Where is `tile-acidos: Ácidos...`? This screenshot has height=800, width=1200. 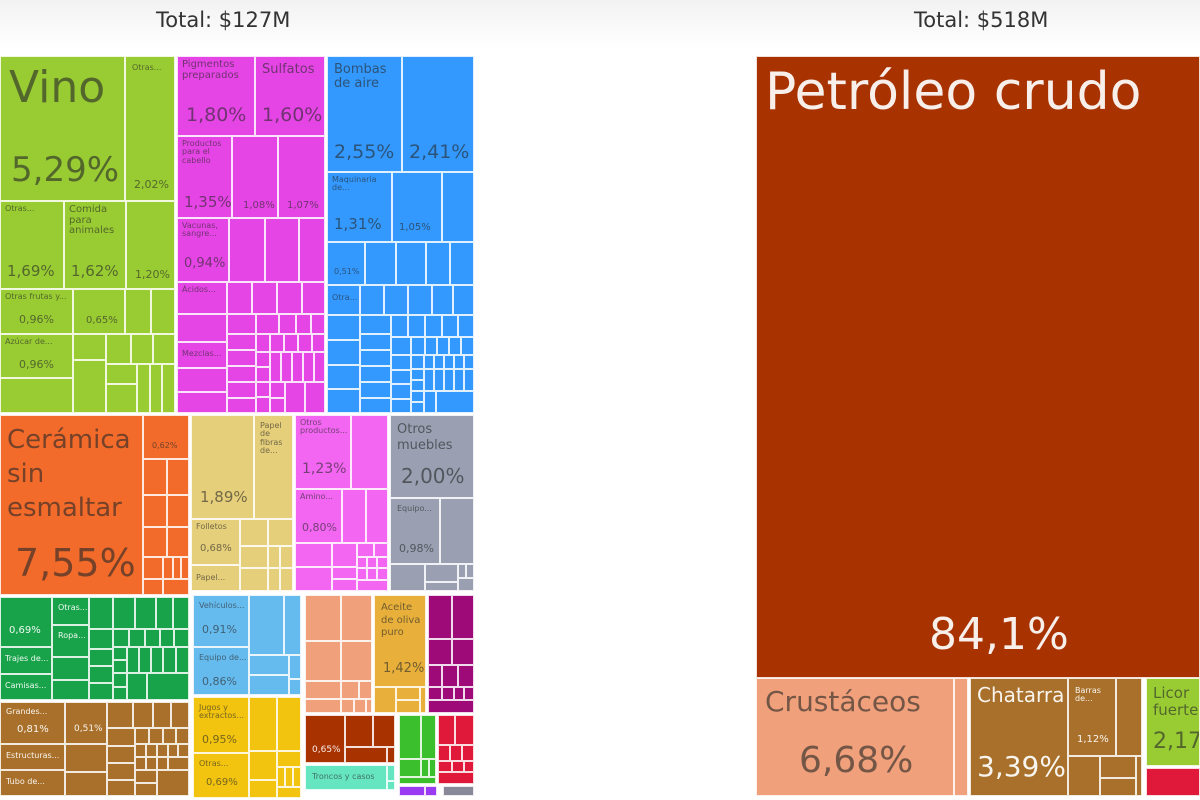 tile-acidos: Ácidos... is located at coordinates (202, 298).